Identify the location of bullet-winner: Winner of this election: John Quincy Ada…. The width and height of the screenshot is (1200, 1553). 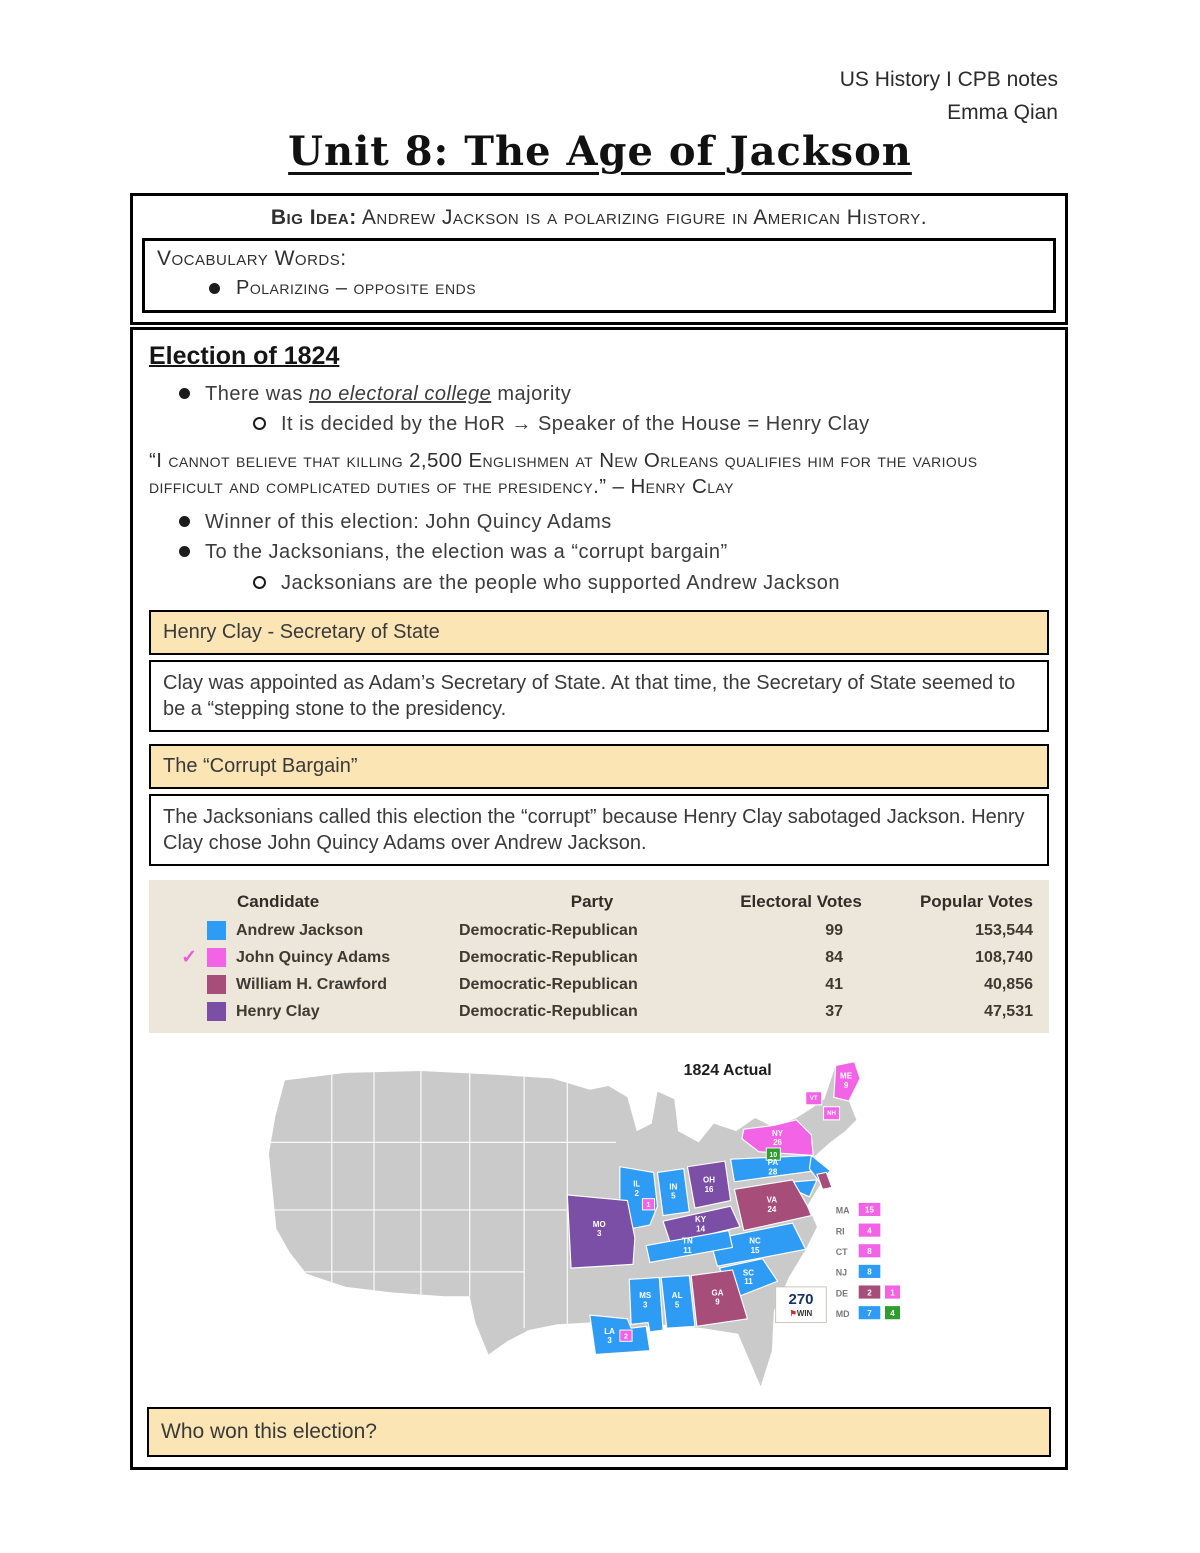
(615, 522).